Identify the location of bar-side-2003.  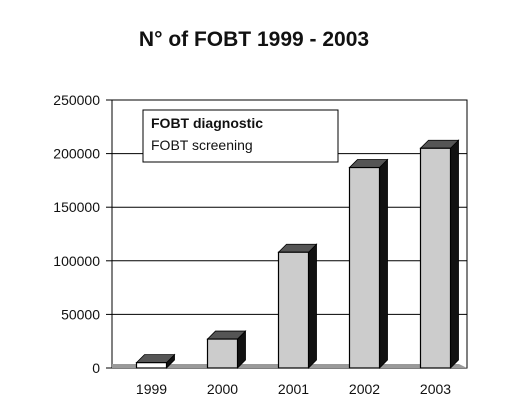
(454, 254).